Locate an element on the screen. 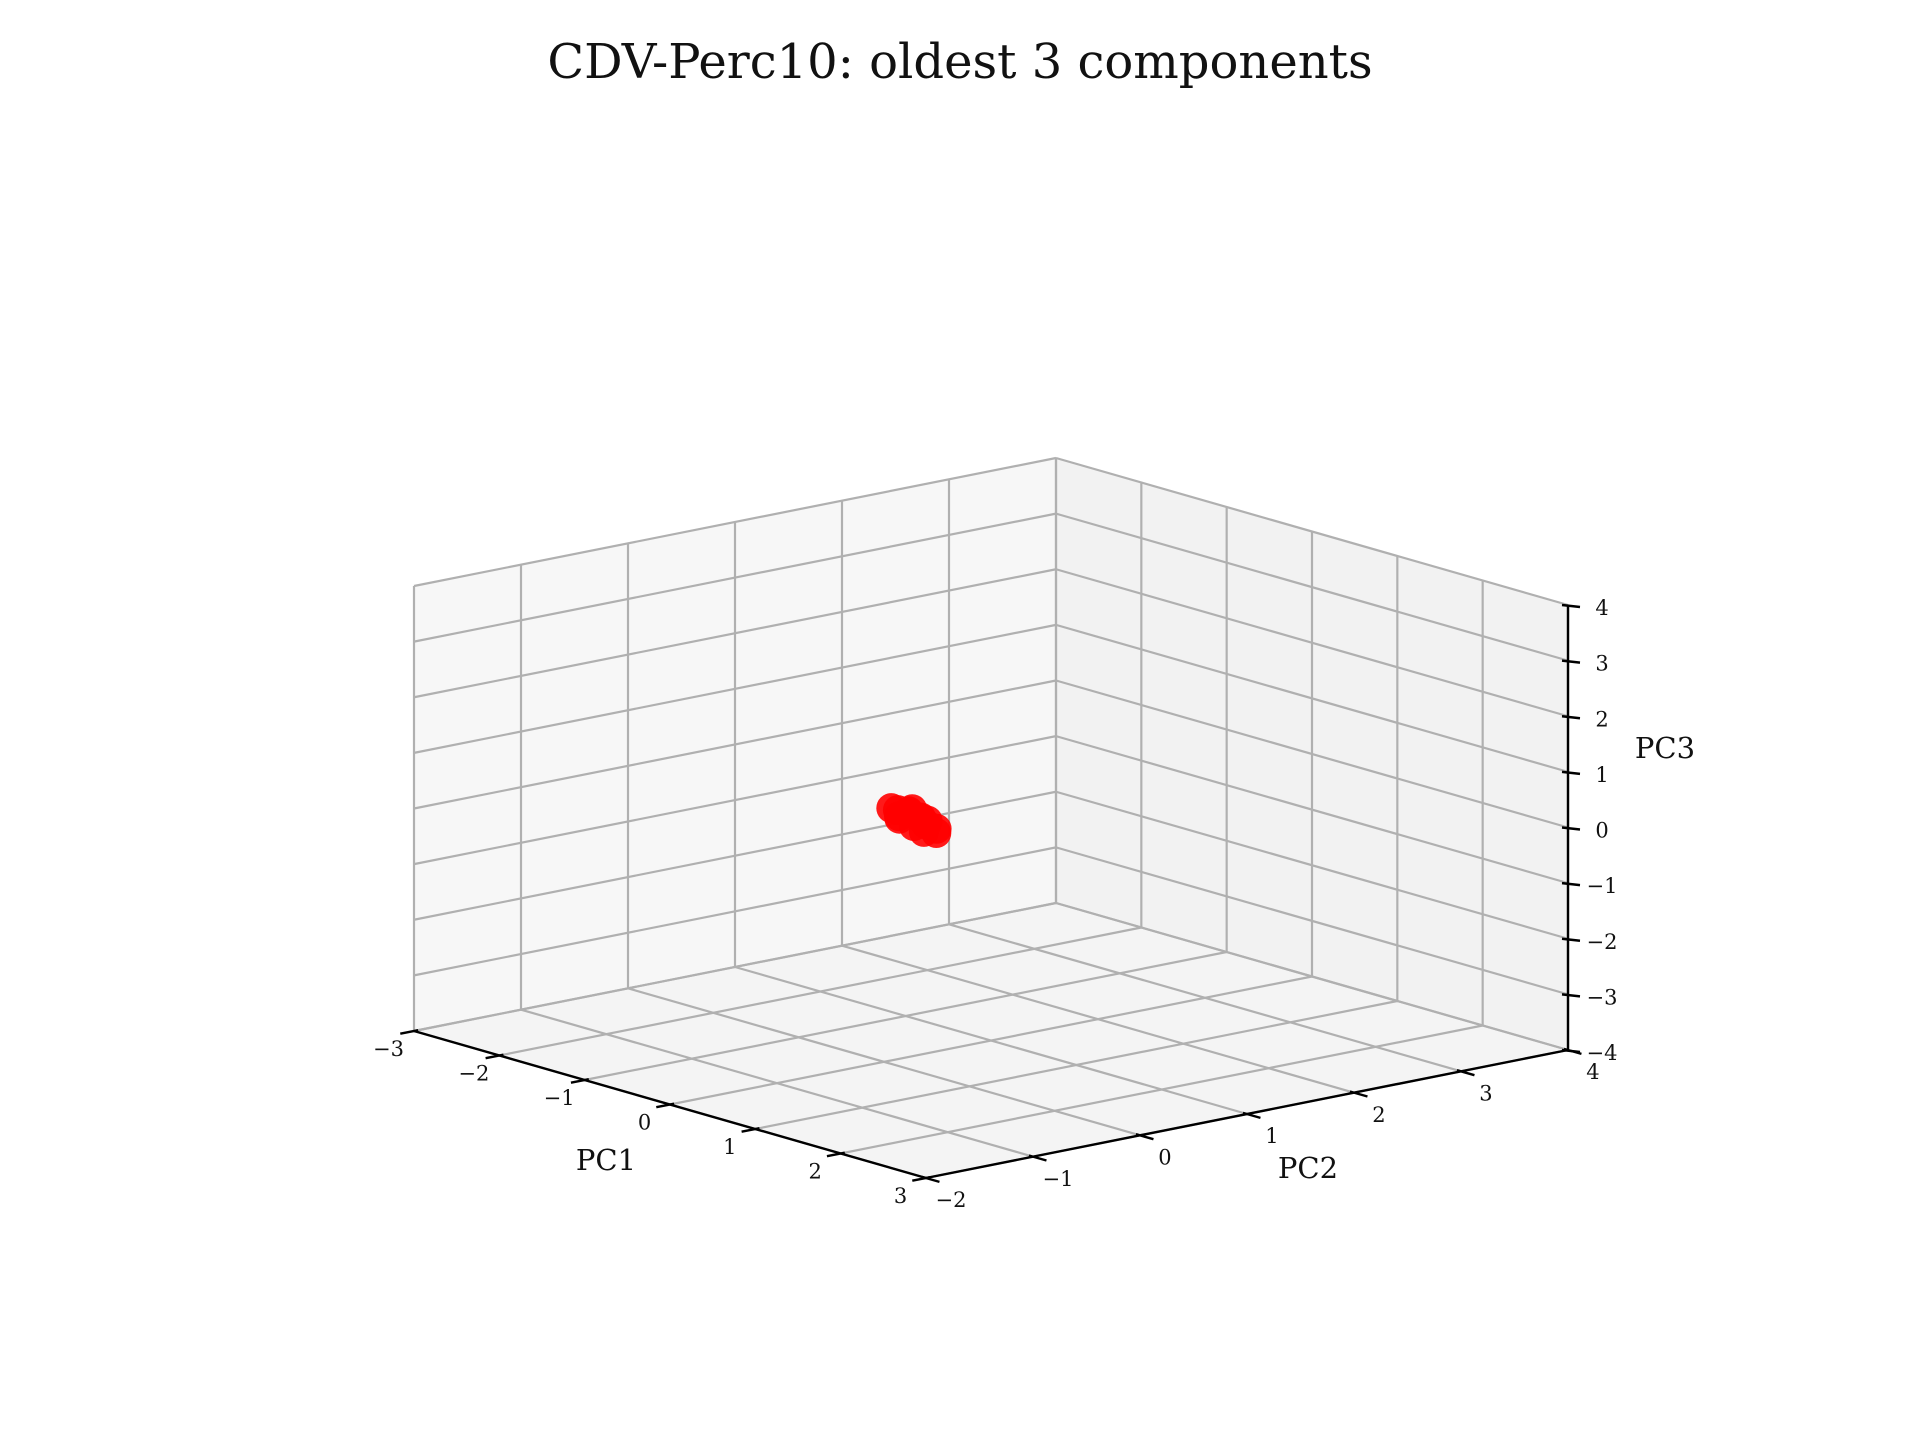 This screenshot has height=1440, width=1920. z-tick-label: 1 is located at coordinates (1601, 775).